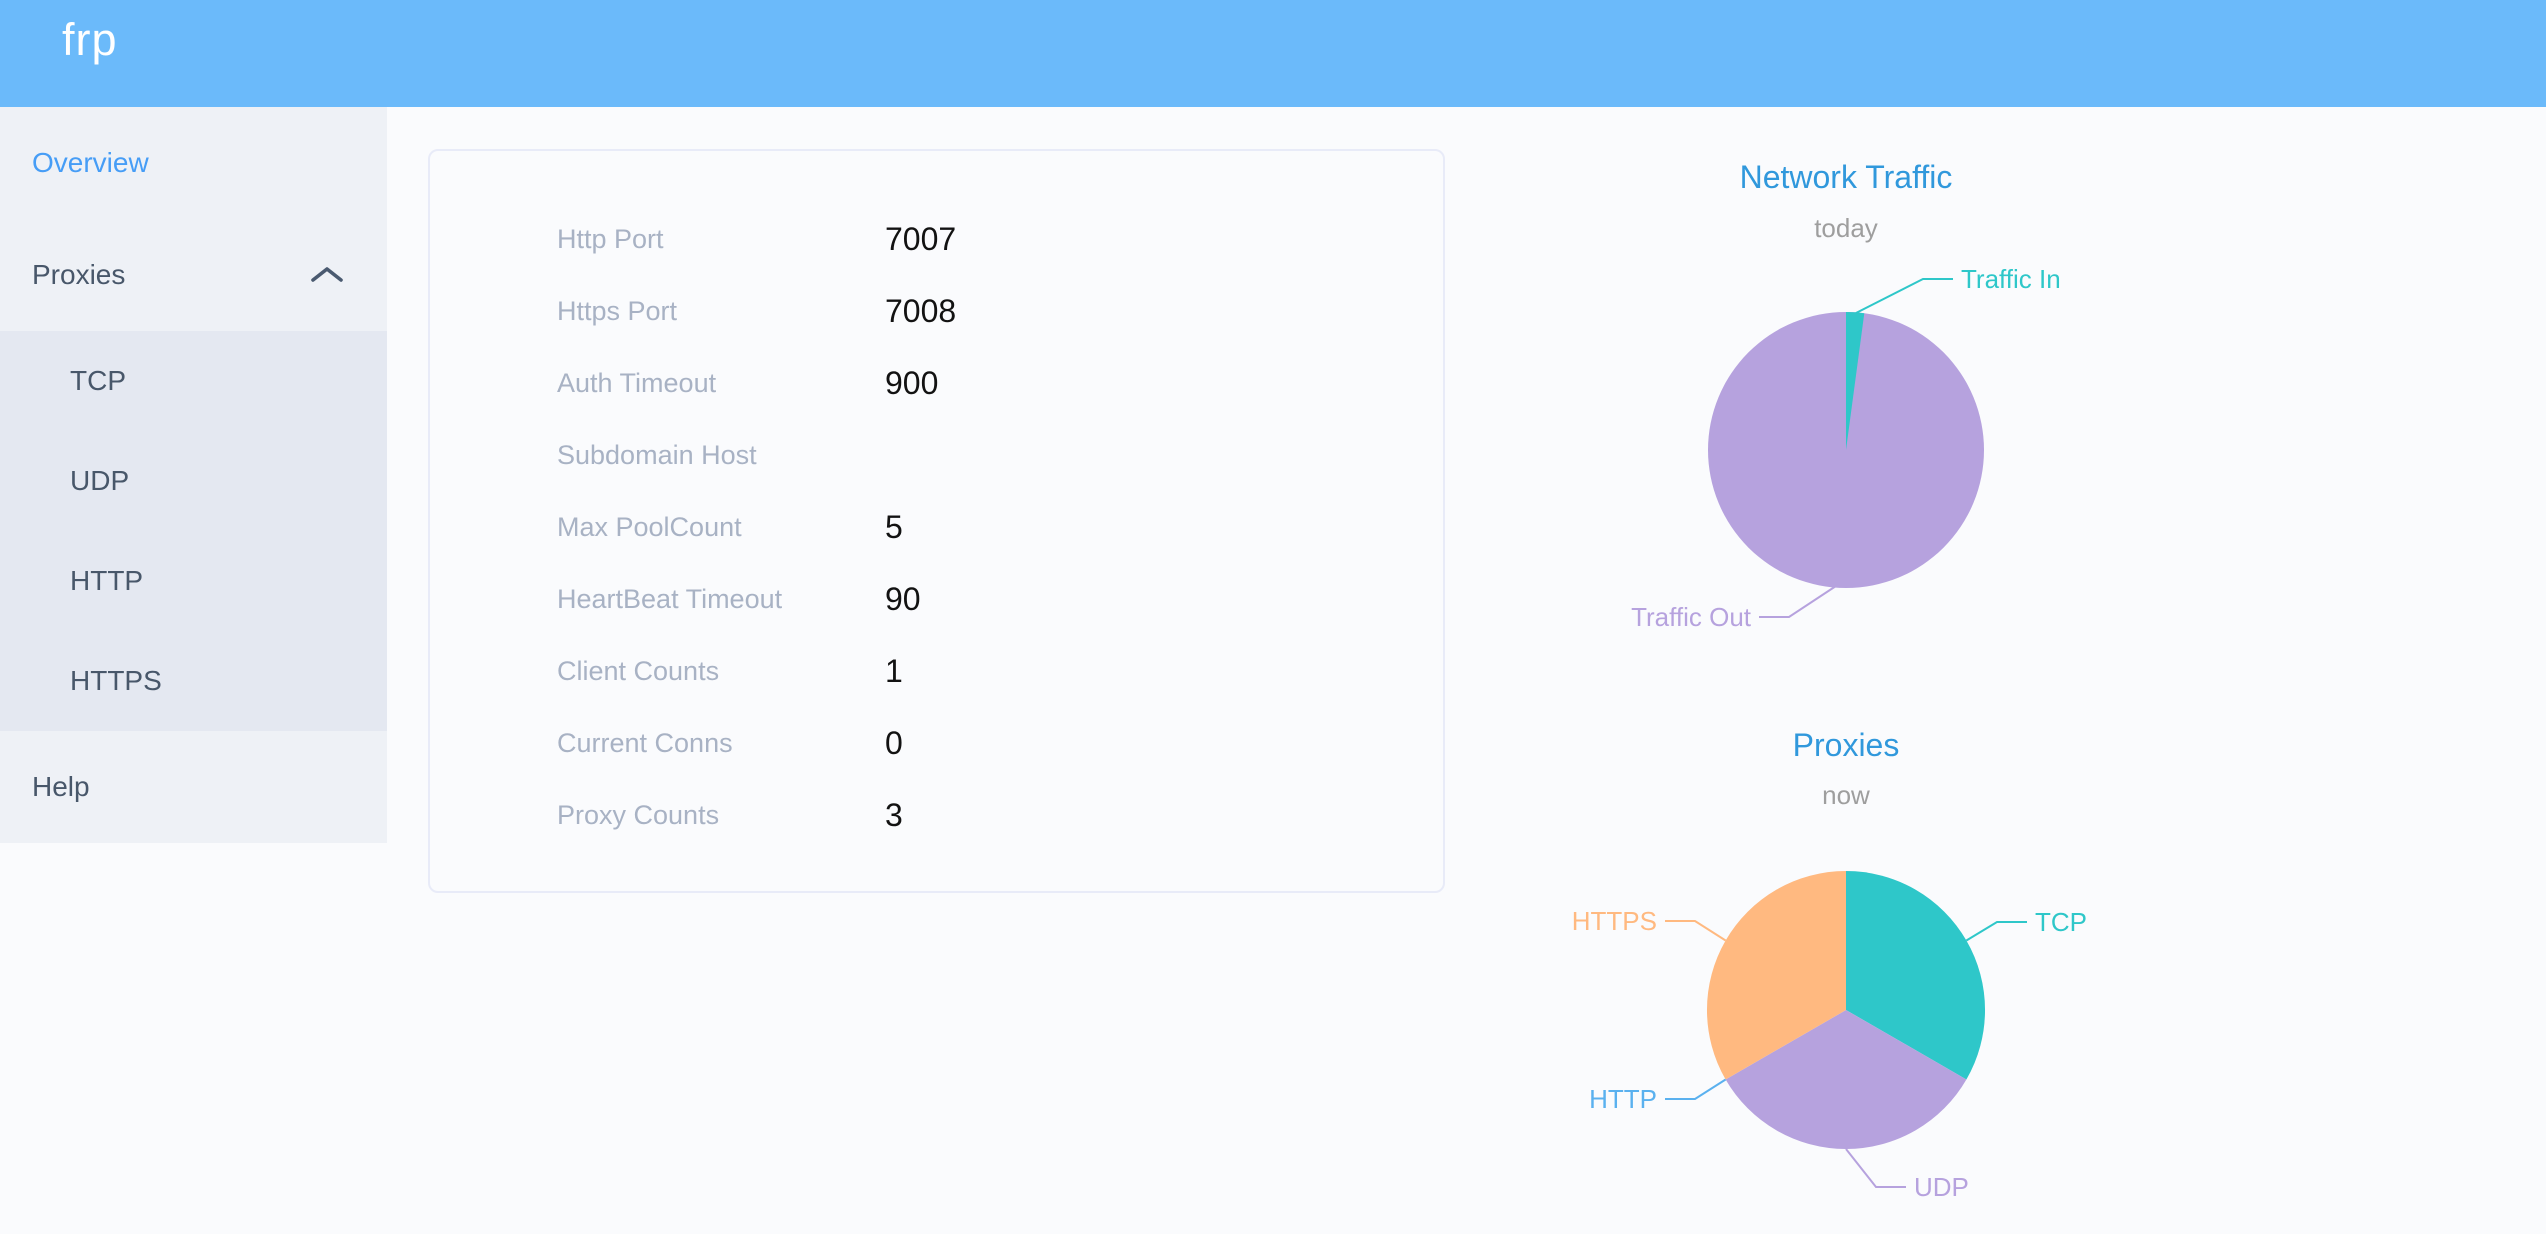 Image resolution: width=2546 pixels, height=1234 pixels. I want to click on config-row-label: Client Counts, so click(638, 671).